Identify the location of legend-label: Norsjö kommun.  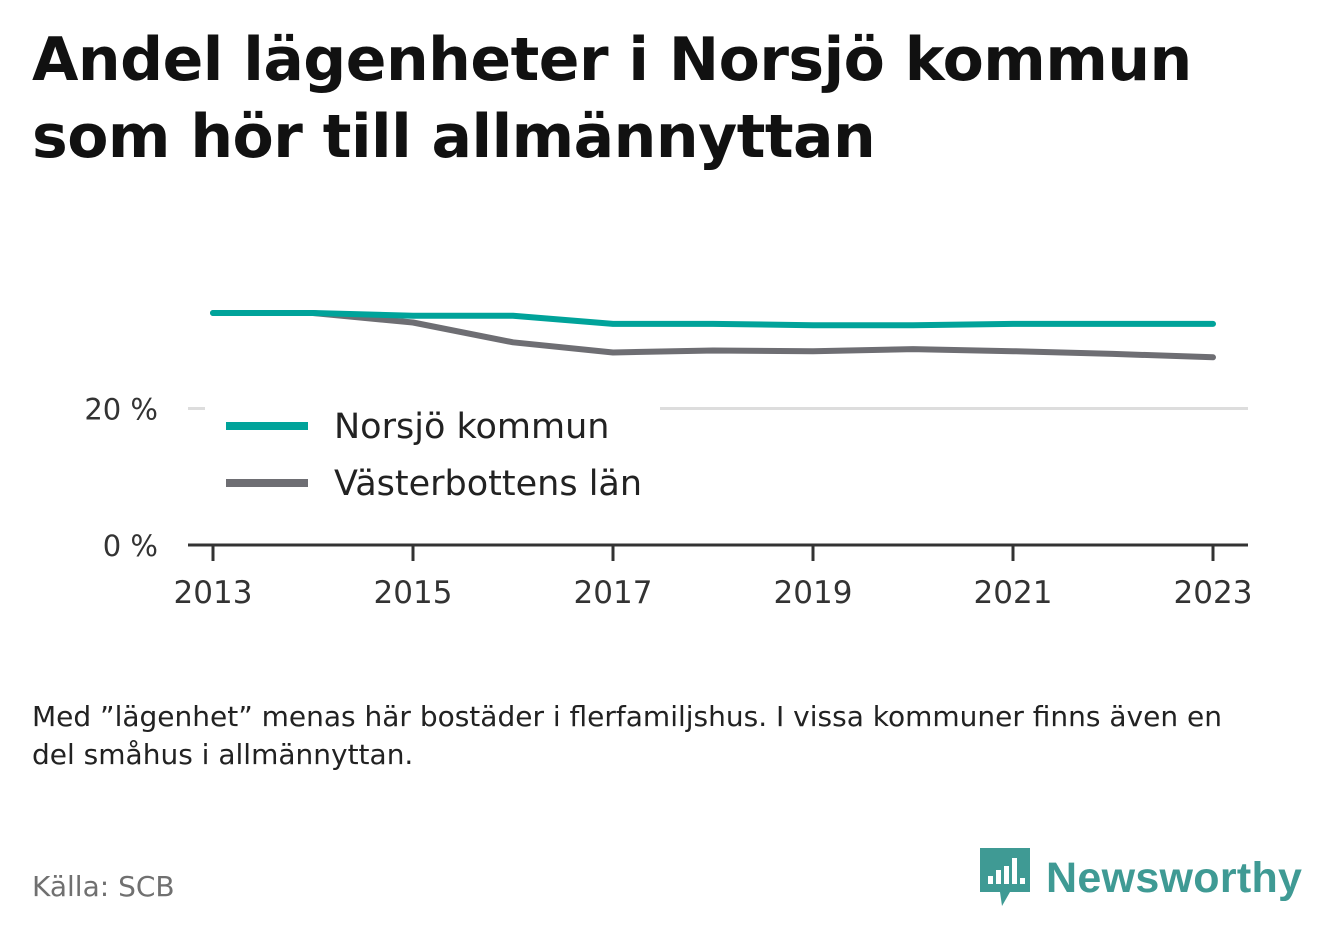
(471, 427).